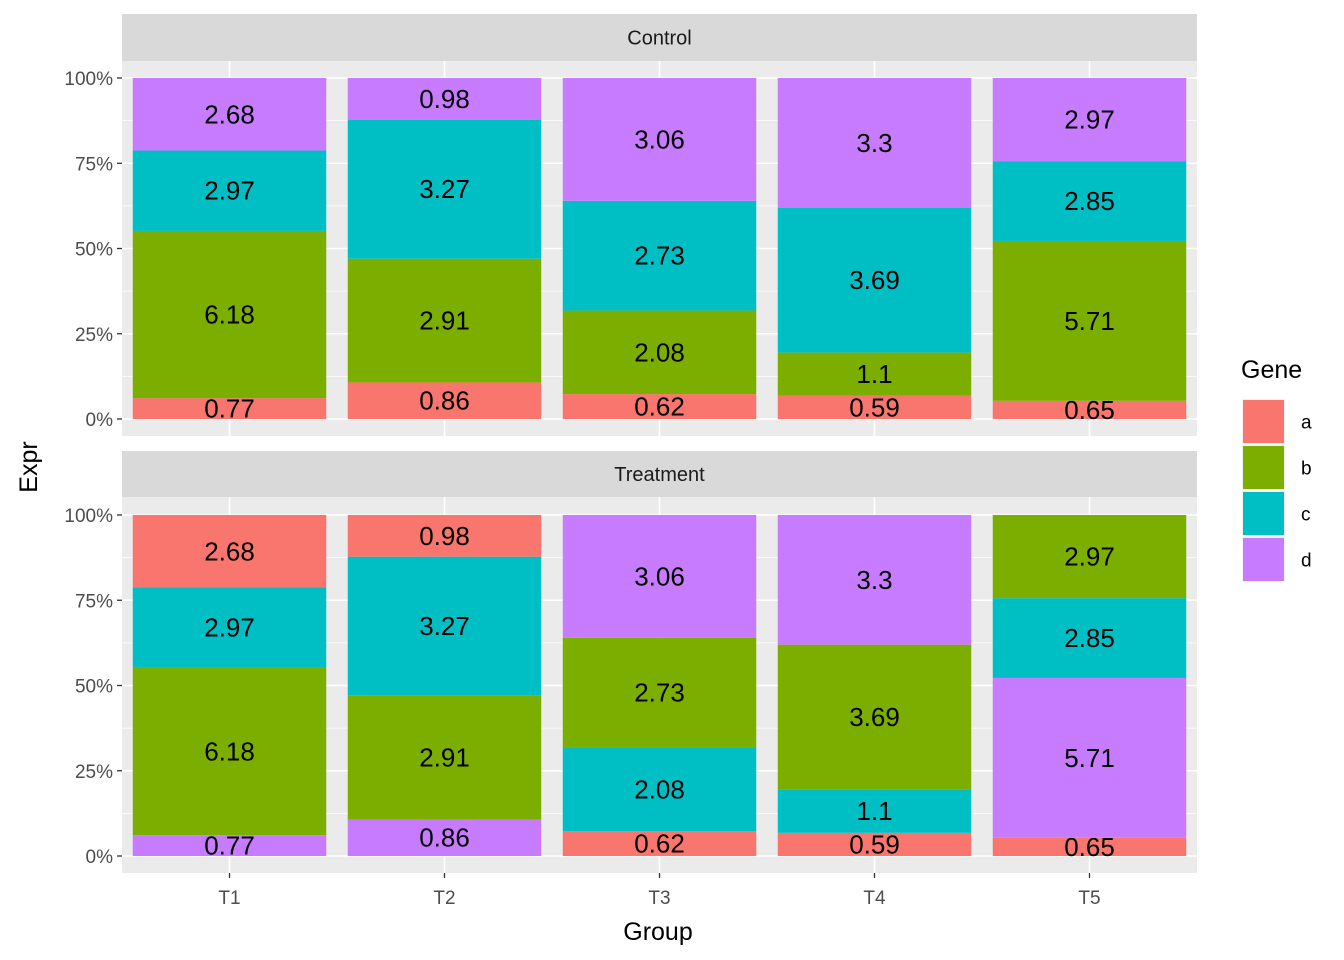 This screenshot has width=1344, height=960. I want to click on x-axis: T1 T2 T3 T4 T5, so click(659, 891).